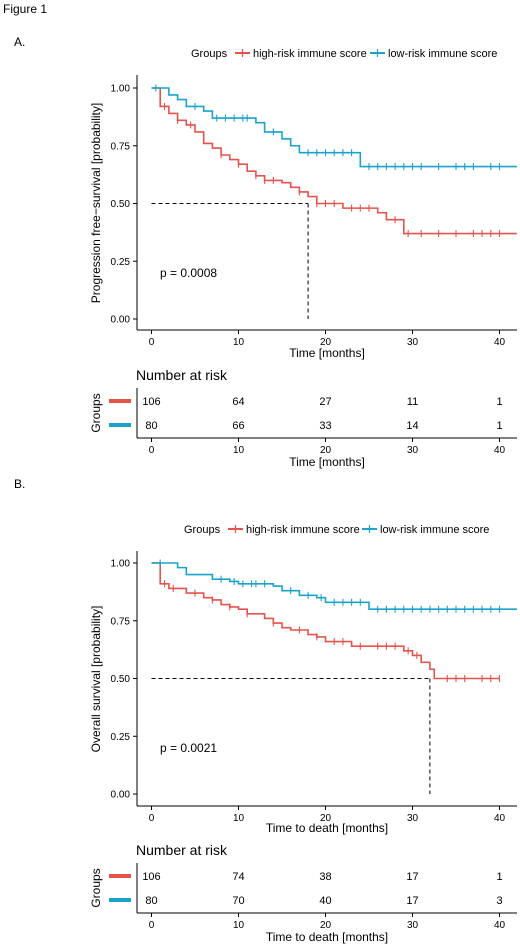  I want to click on risk-table-count: 64, so click(238, 402).